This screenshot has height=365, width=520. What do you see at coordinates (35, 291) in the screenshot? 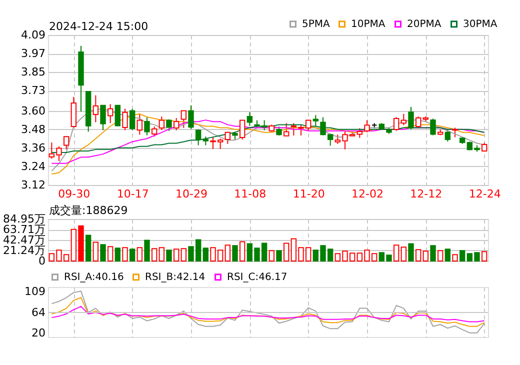
I see `y-tick-label: 109` at bounding box center [35, 291].